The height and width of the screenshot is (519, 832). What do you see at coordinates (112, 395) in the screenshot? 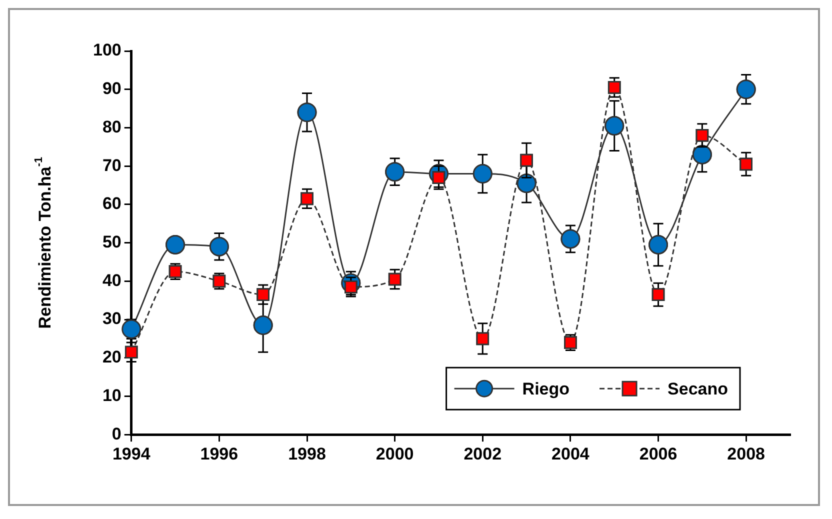
I see `y-tick-label: 10` at bounding box center [112, 395].